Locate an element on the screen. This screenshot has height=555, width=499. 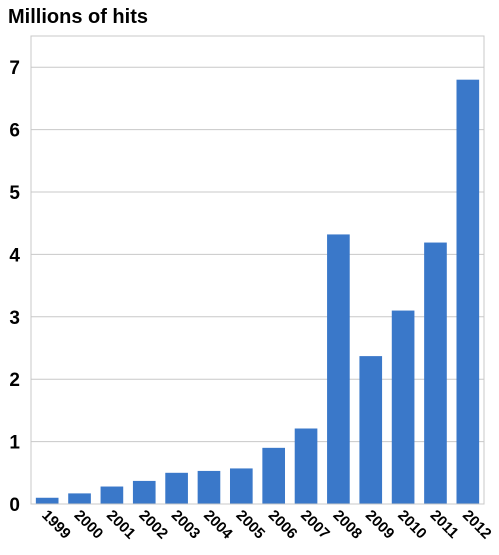
x-tick-label: 2009 is located at coordinates (380, 525).